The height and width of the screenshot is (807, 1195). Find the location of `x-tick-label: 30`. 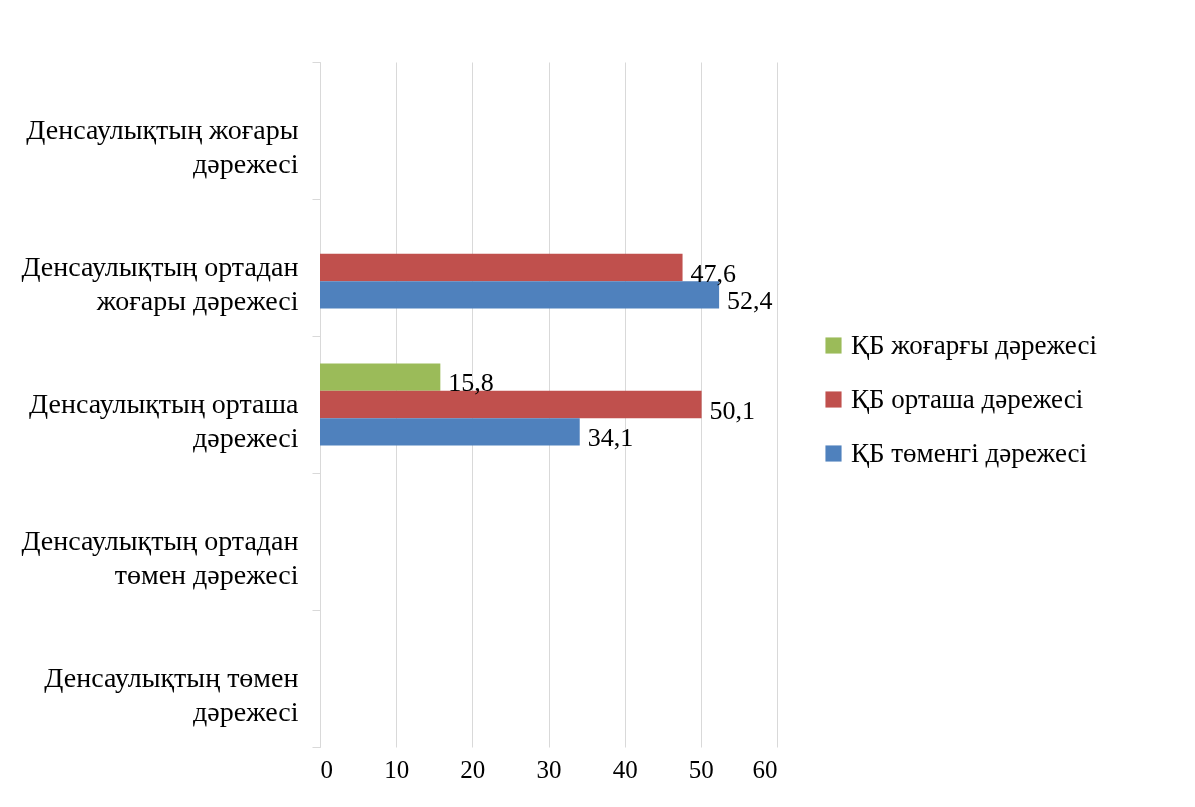

x-tick-label: 30 is located at coordinates (549, 769).